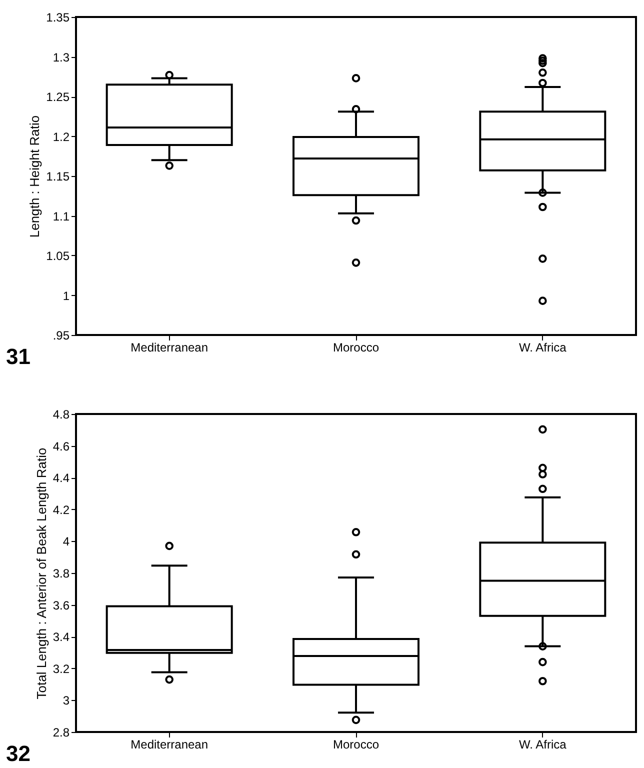  I want to click on y-tick-label: 4.4, so click(61, 478).